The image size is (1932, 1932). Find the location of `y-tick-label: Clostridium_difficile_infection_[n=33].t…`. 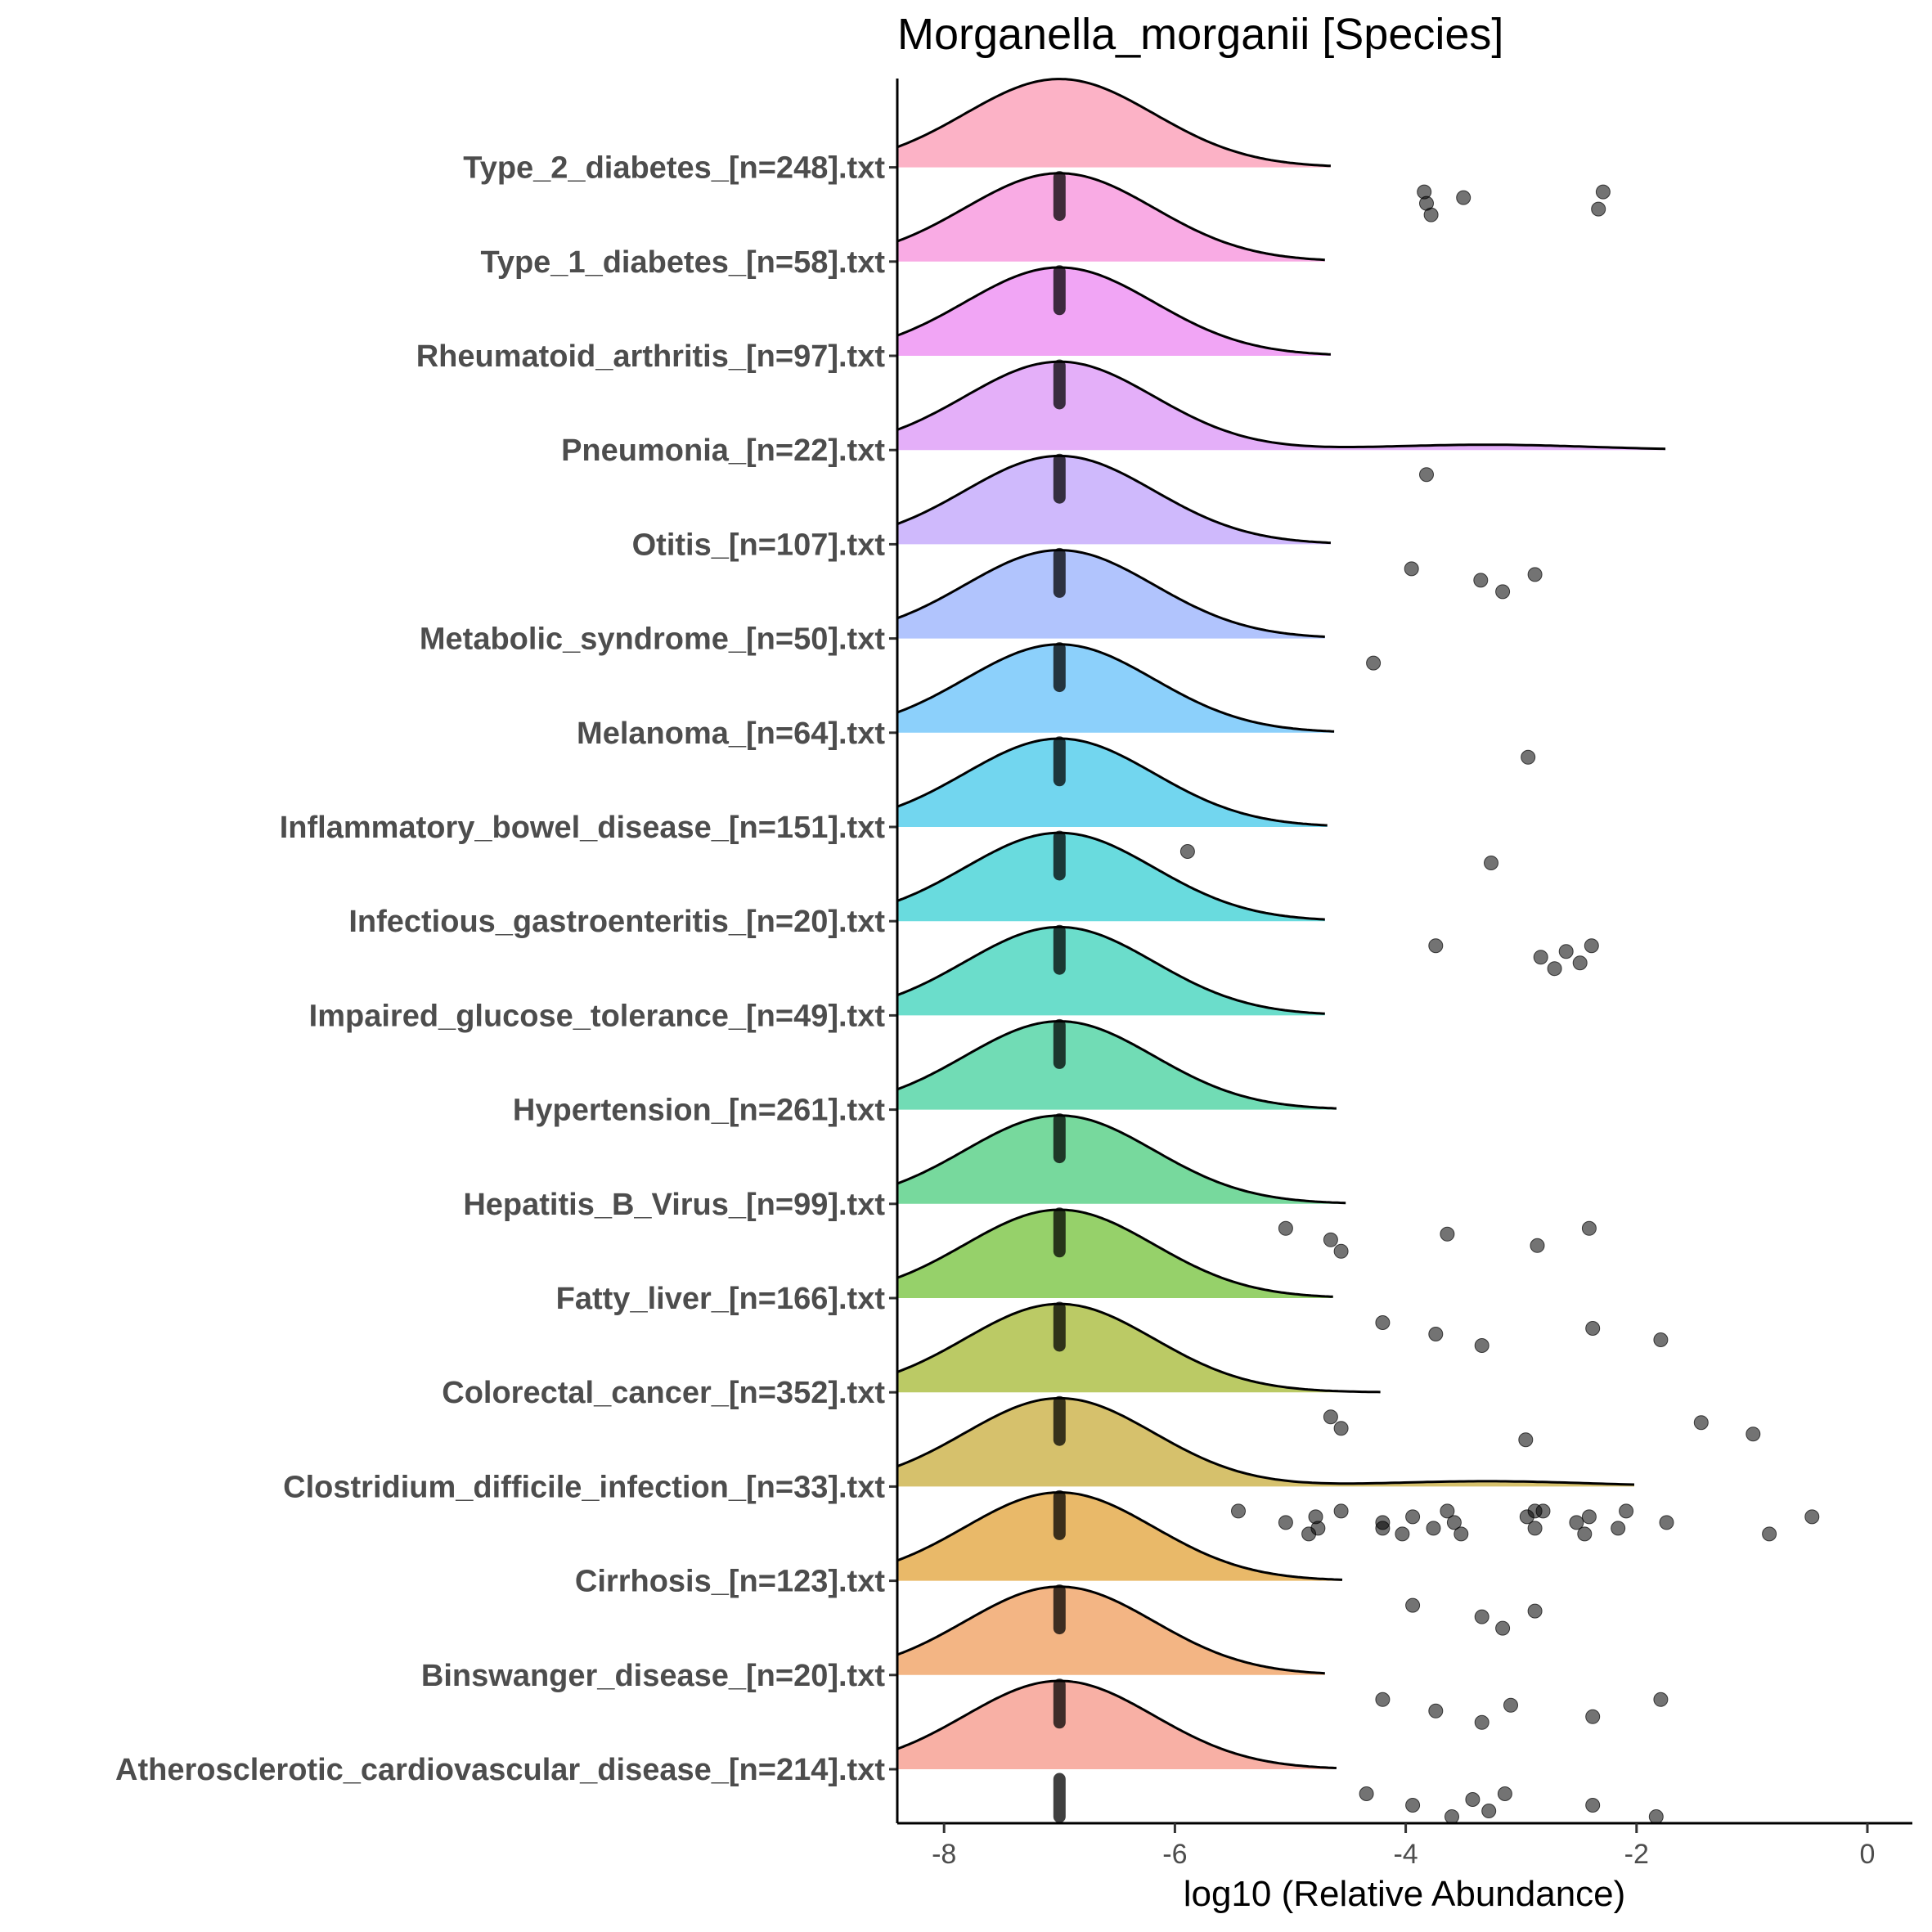

y-tick-label: Clostridium_difficile_infection_[n=33].t… is located at coordinates (584, 1487).